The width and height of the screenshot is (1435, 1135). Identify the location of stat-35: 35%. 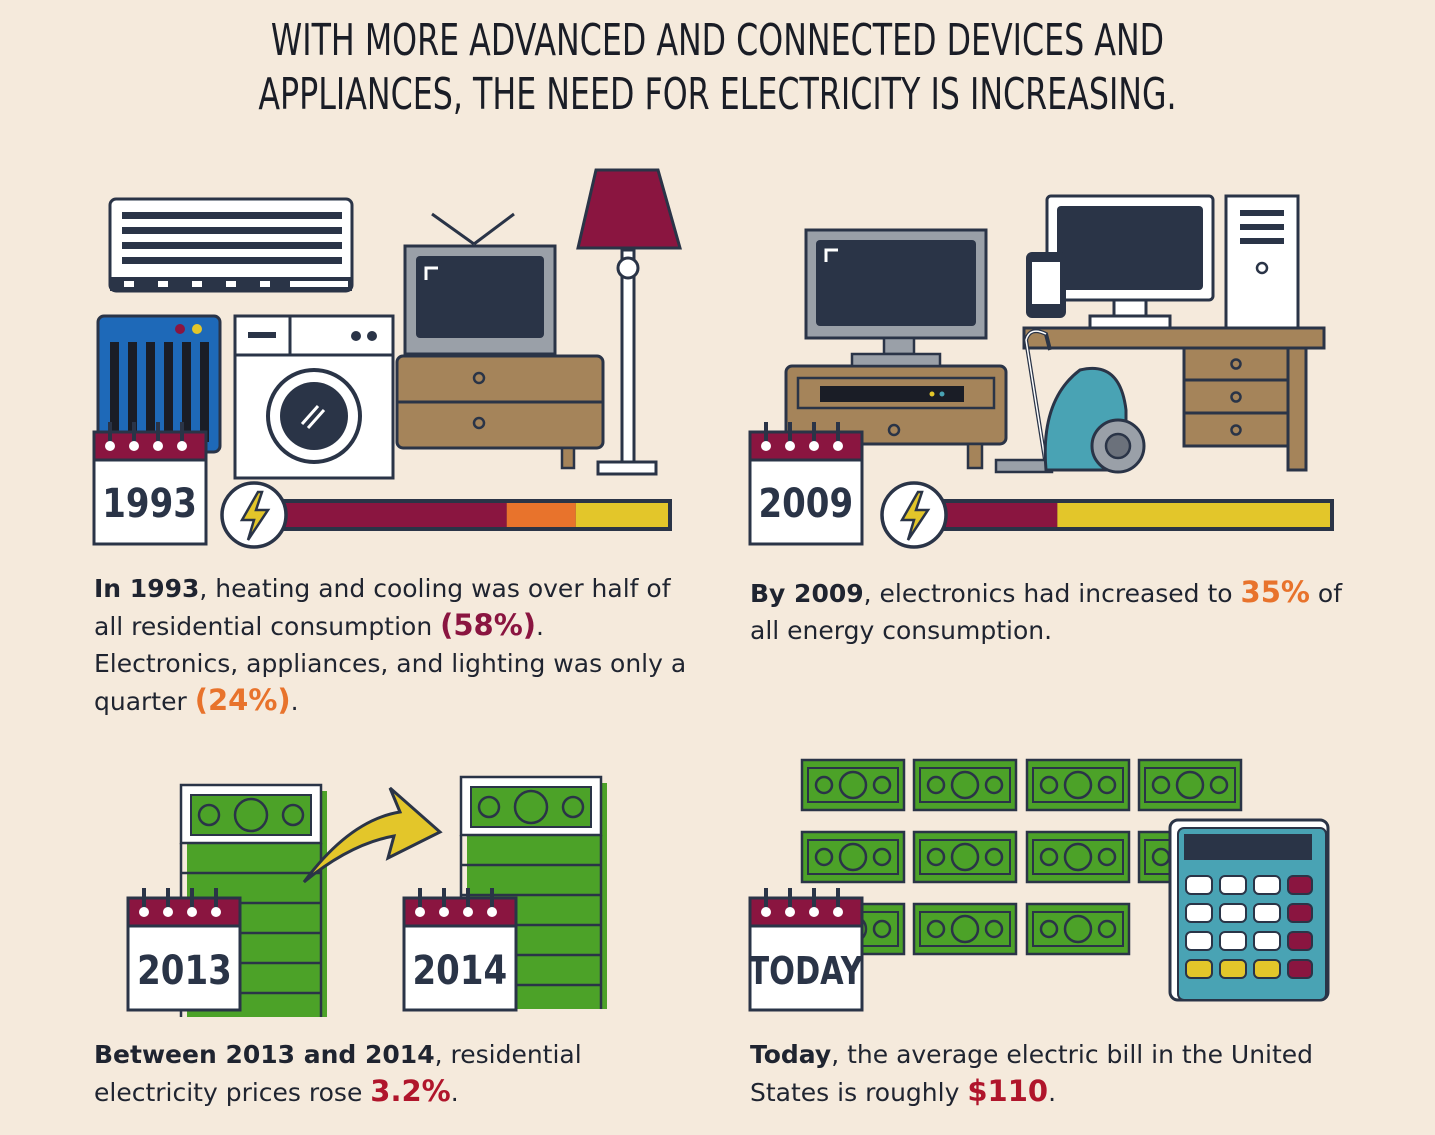
(1275, 592).